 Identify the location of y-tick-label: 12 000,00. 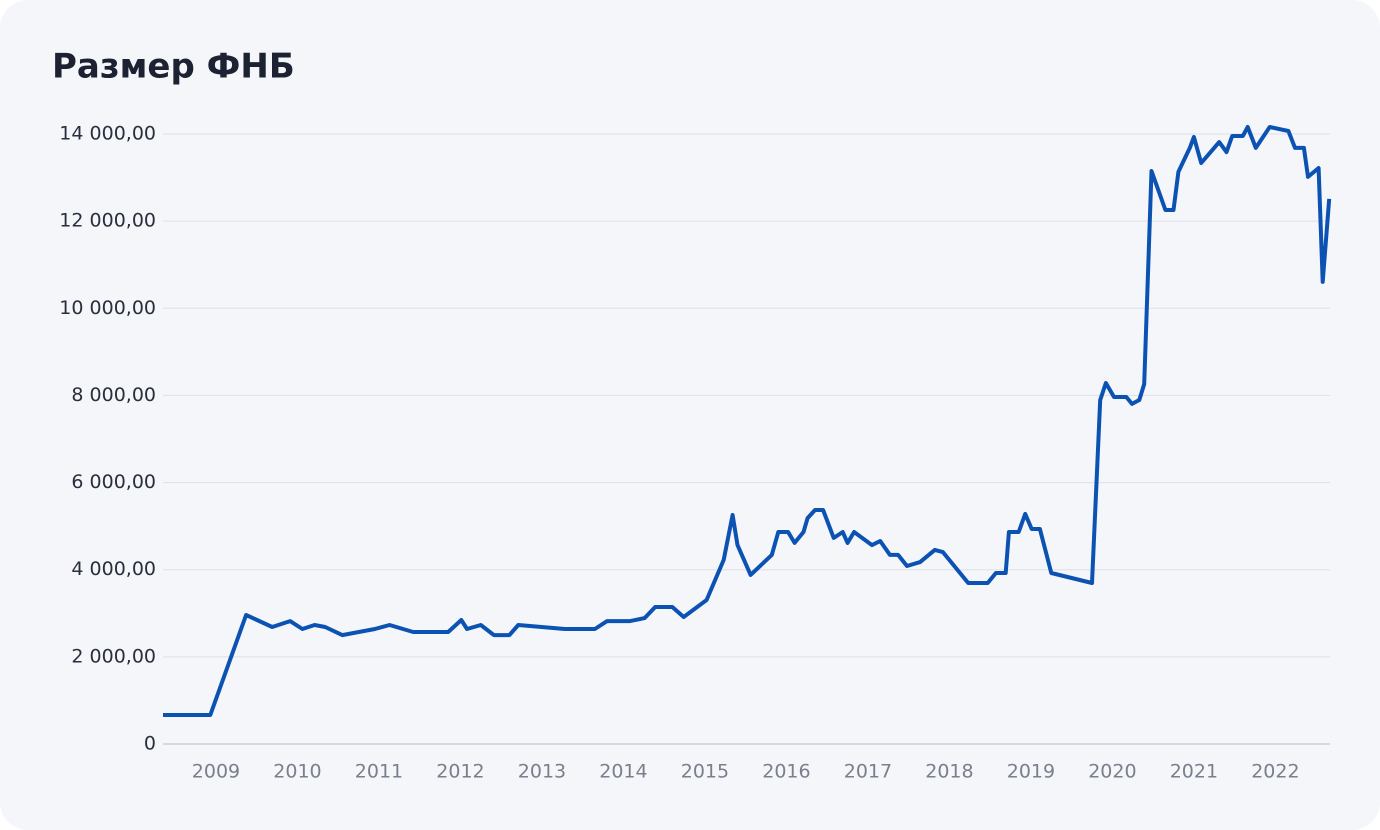
(107, 221).